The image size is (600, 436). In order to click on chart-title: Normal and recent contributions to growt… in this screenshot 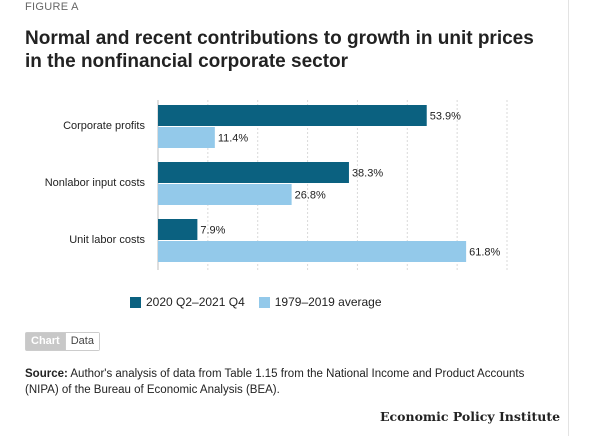, I will do `click(279, 50)`.